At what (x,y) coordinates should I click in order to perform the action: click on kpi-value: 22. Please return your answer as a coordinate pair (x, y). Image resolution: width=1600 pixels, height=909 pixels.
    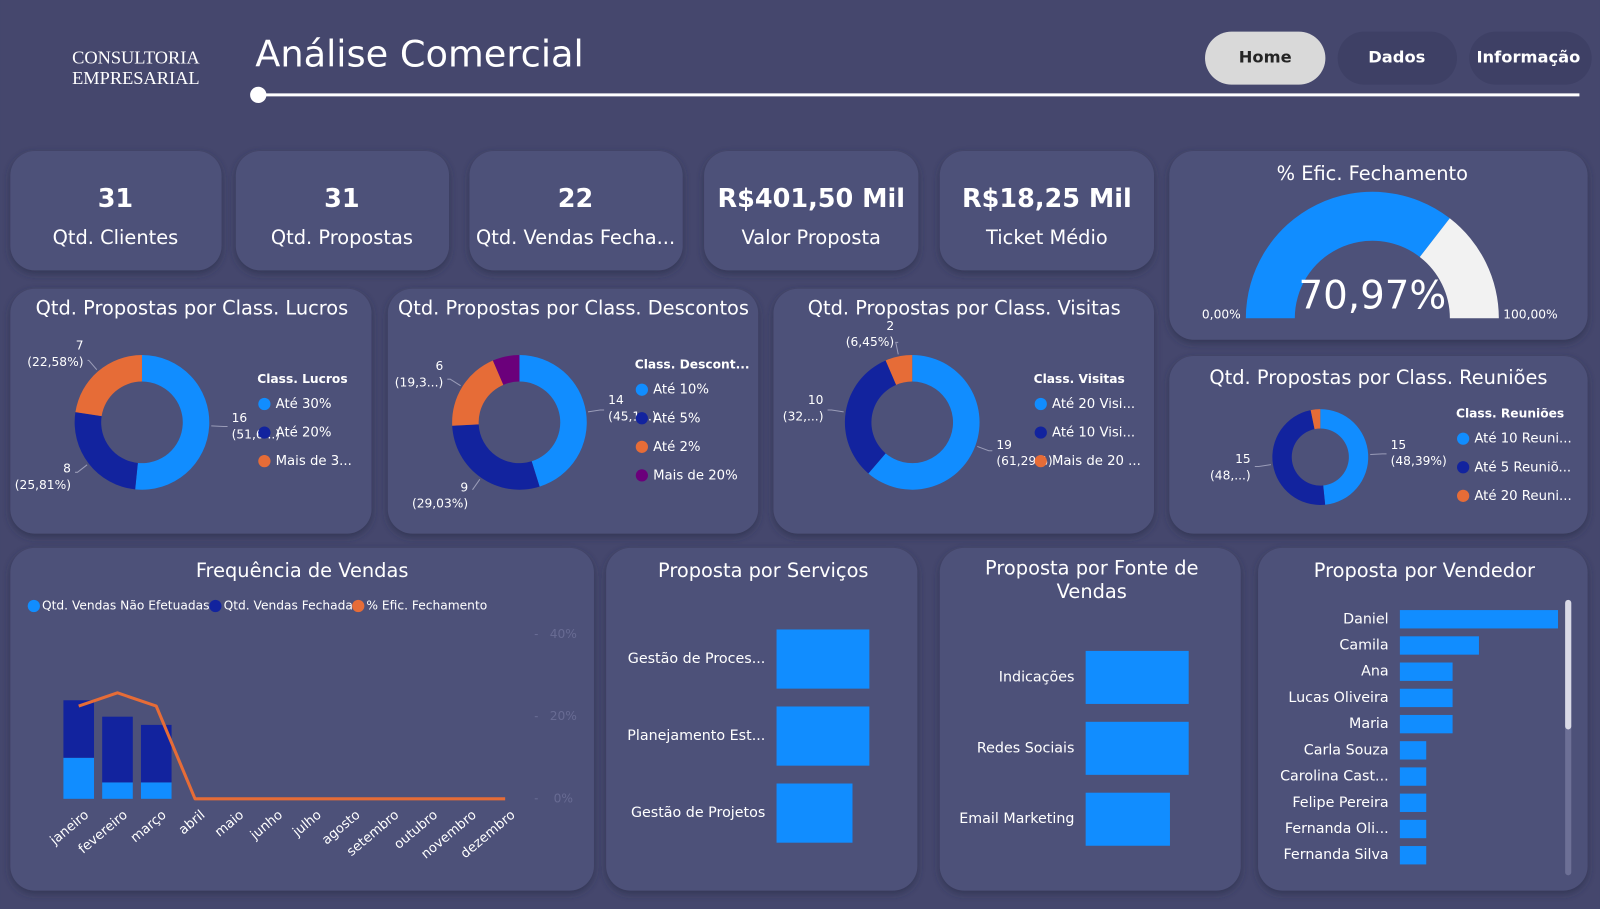
    Looking at the image, I should click on (576, 199).